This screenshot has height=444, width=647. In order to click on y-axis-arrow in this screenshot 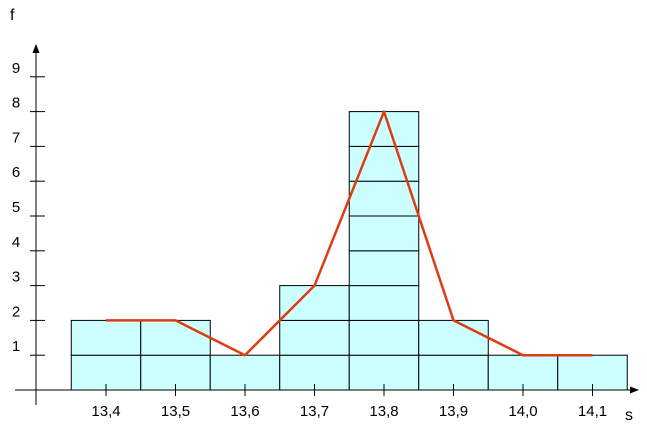, I will do `click(36, 48)`.